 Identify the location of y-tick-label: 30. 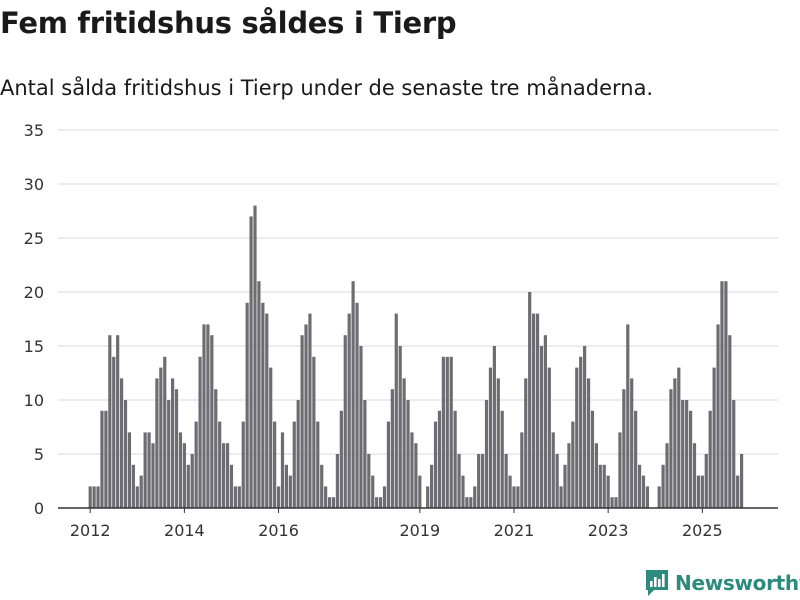
(34, 184).